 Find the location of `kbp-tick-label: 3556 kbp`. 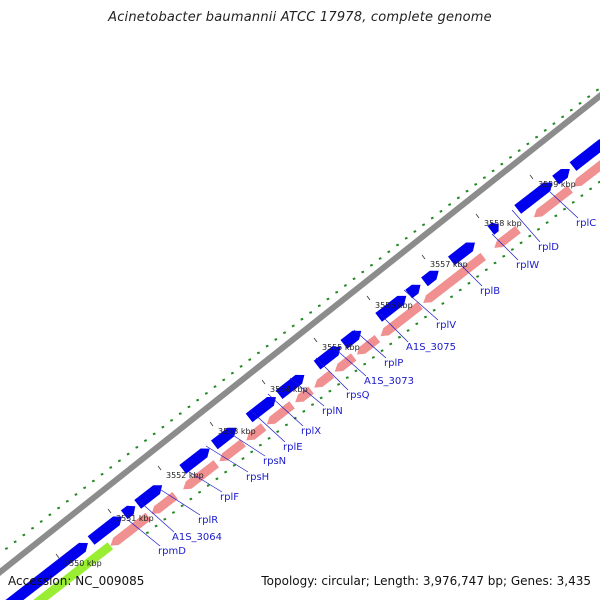

kbp-tick-label: 3556 kbp is located at coordinates (394, 305).